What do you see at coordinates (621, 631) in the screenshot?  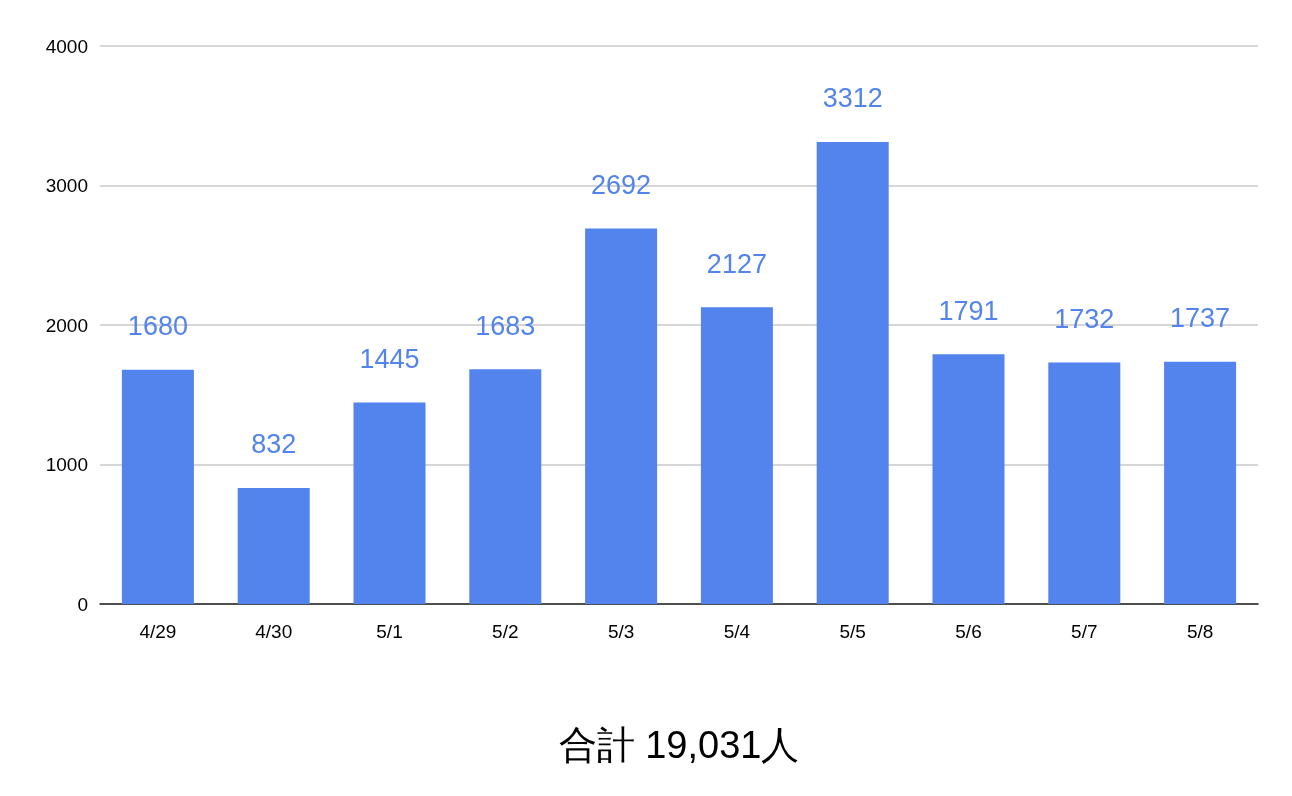 I see `x-tick-label: 5/3` at bounding box center [621, 631].